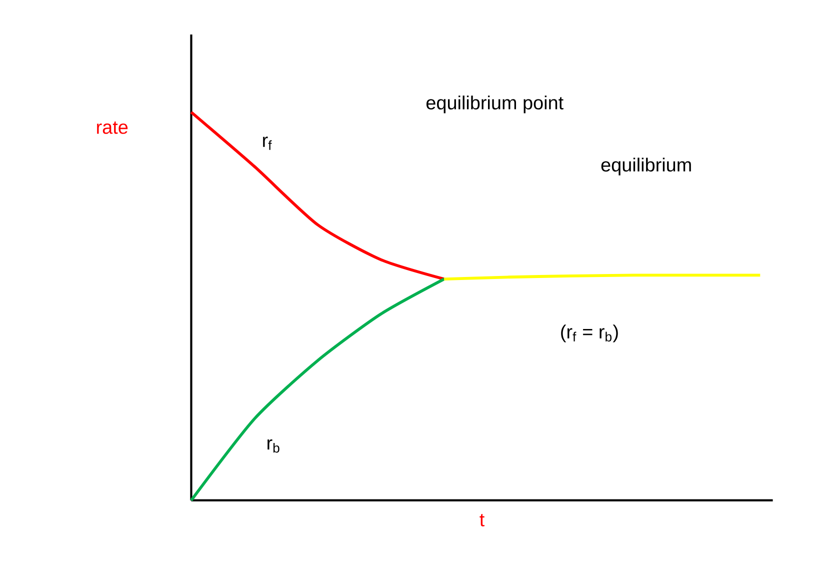 This screenshot has width=834, height=579. Describe the element at coordinates (267, 143) in the screenshot. I see `series-label: r$_{f}$` at that location.